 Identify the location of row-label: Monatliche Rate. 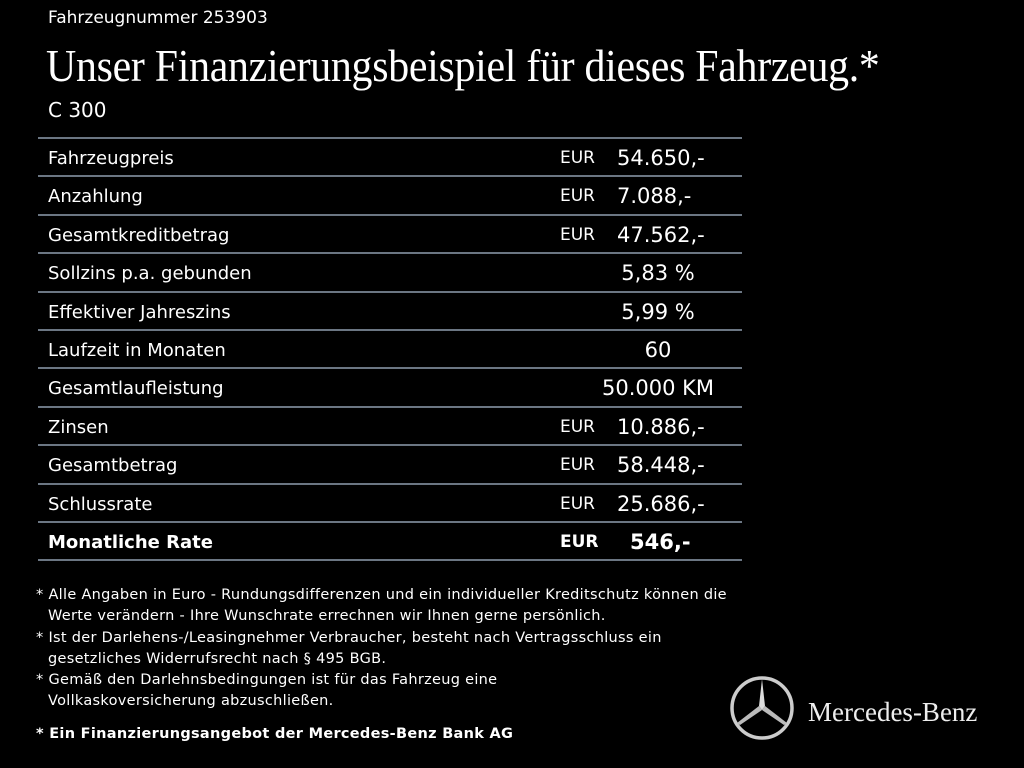
(130, 542).